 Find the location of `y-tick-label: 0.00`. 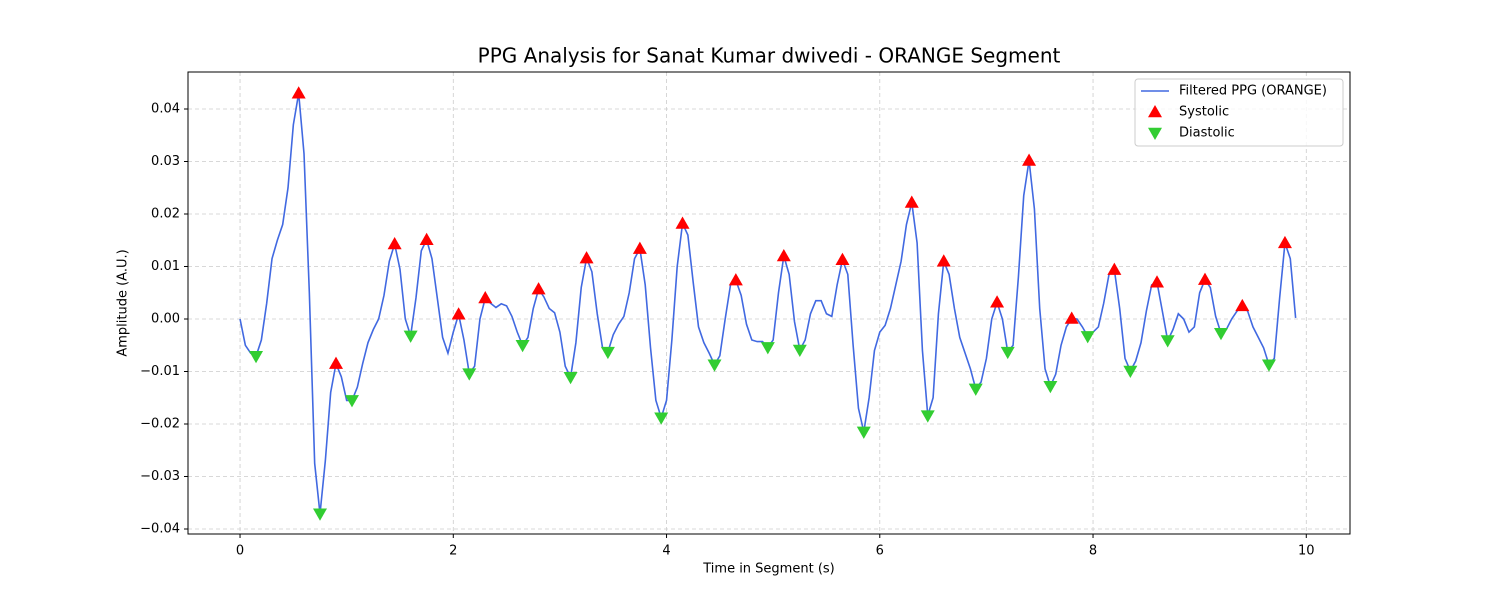

y-tick-label: 0.00 is located at coordinates (165, 319).